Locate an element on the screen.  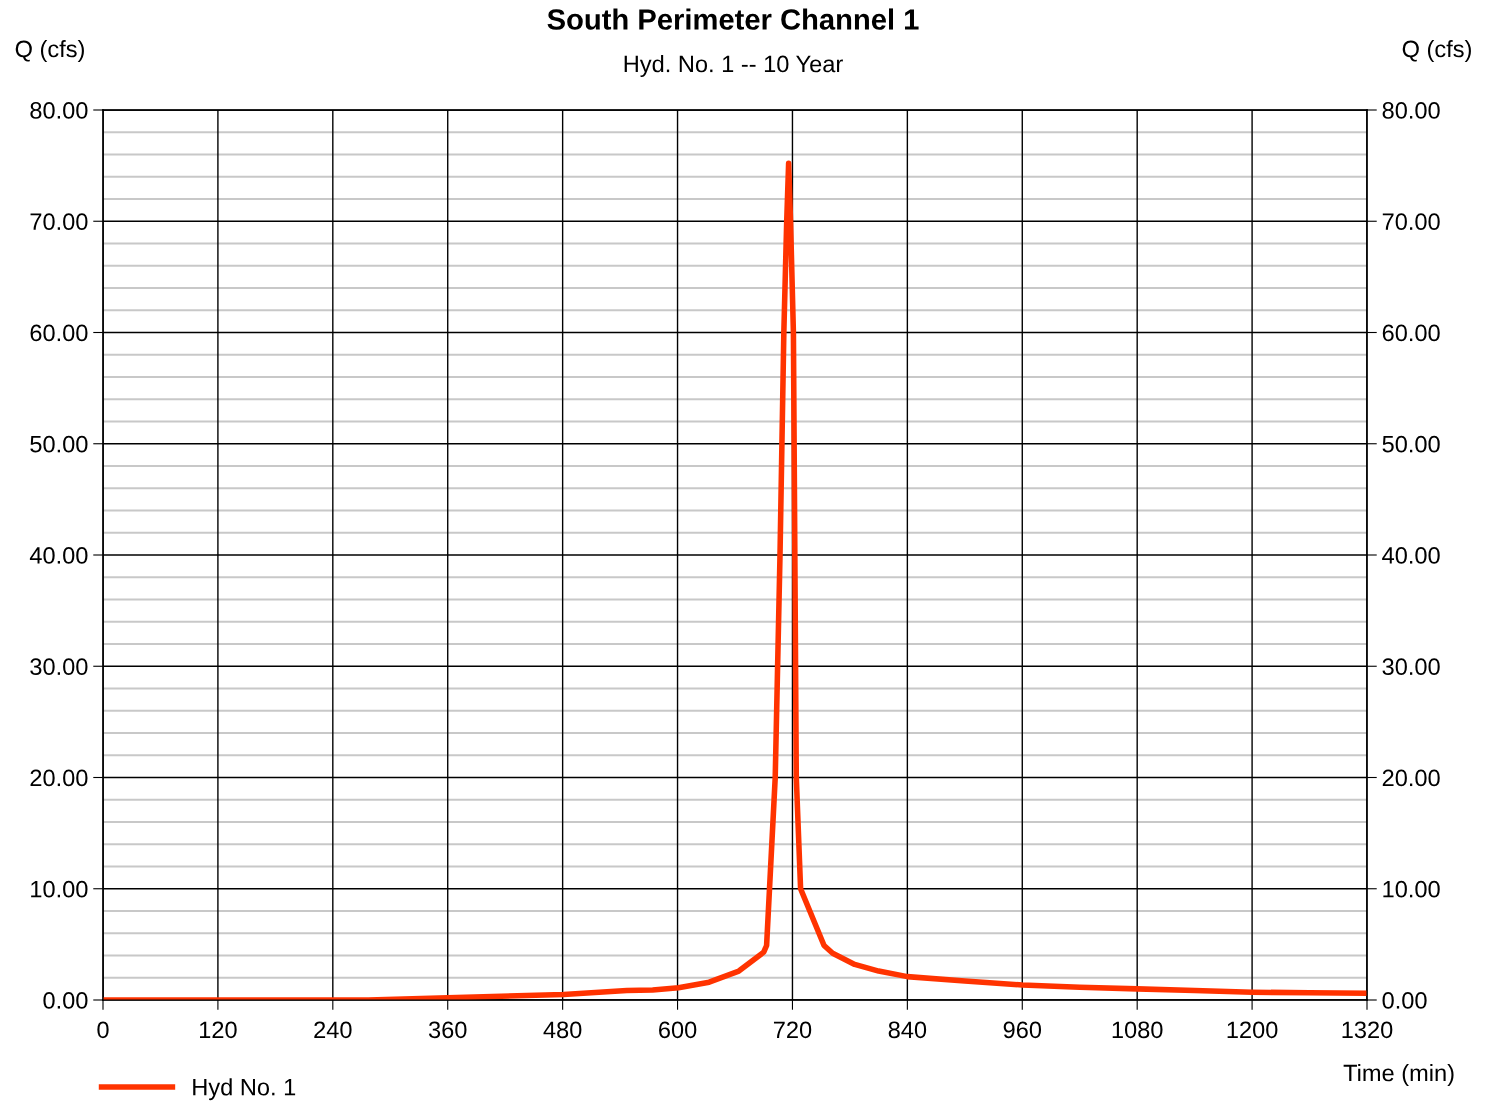
x-tick-label: 360 is located at coordinates (447, 1030).